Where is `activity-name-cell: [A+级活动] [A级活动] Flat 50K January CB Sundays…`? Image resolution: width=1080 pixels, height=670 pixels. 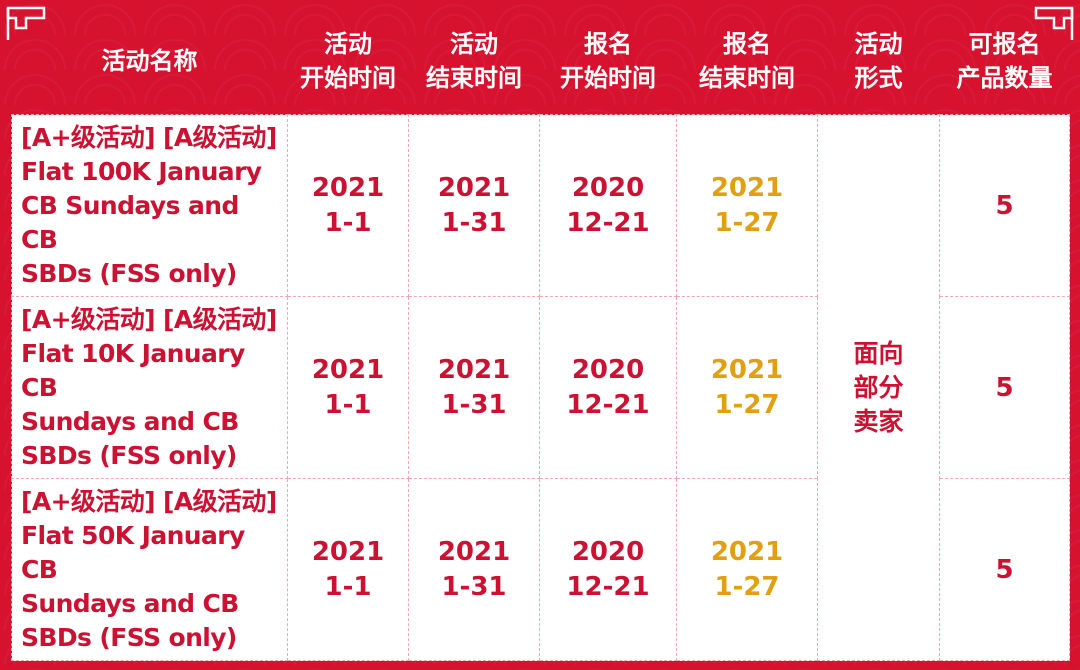 activity-name-cell: [A+级活动] [A级活动] Flat 50K January CB Sundays… is located at coordinates (149, 569).